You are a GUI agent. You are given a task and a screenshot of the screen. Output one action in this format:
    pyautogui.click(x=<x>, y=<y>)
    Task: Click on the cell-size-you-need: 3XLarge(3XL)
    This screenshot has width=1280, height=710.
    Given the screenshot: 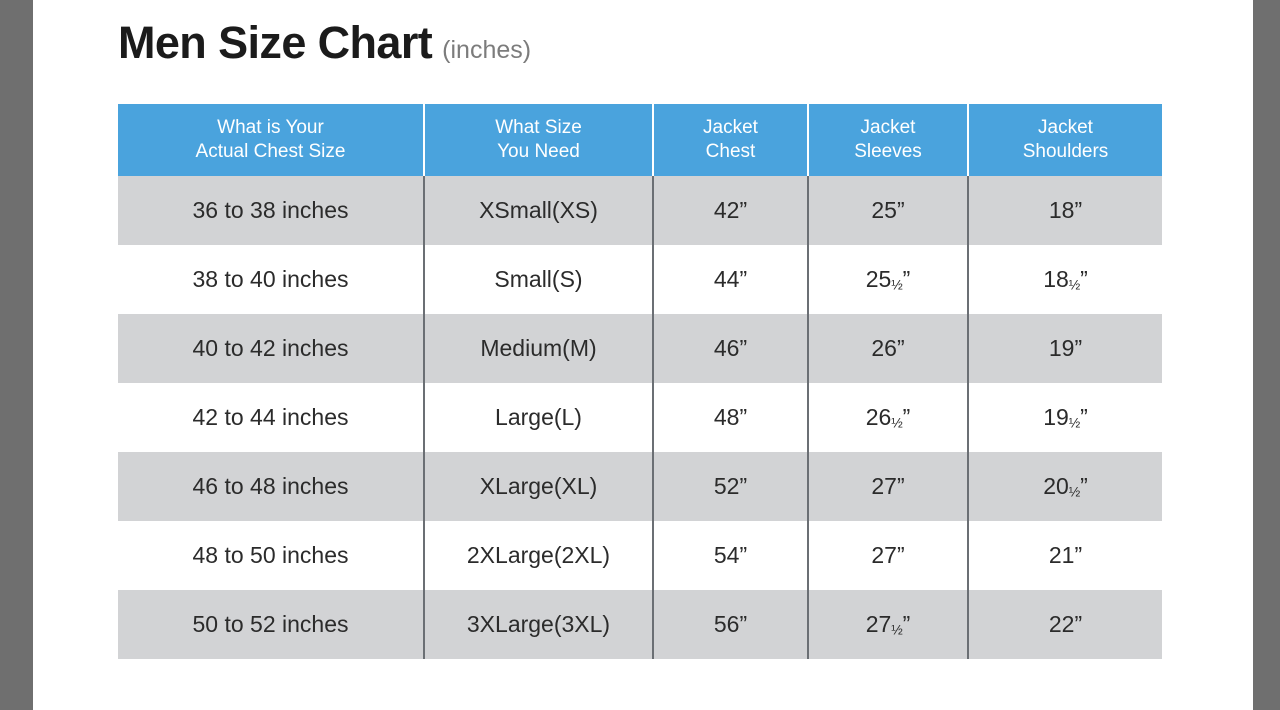 What is the action you would take?
    pyautogui.click(x=539, y=624)
    